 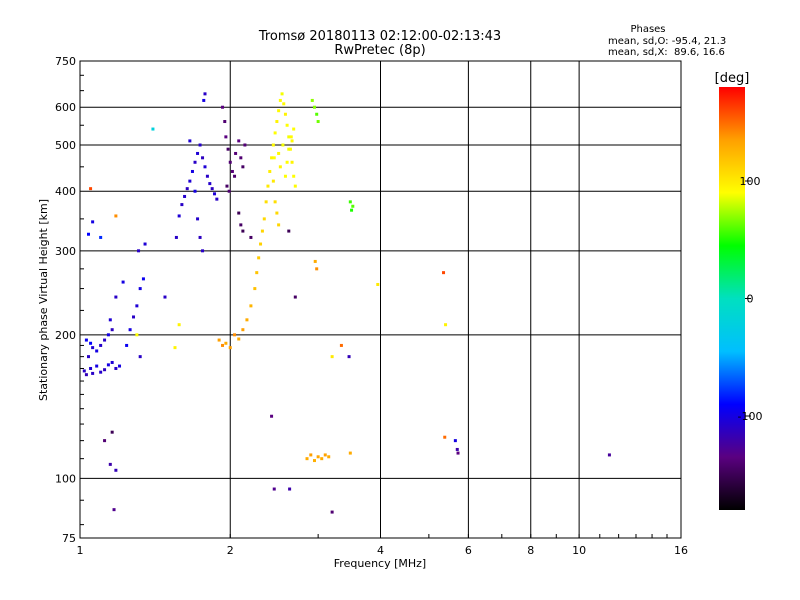 I want to click on y-axis-label: Stationary phase Virtual Height [km], so click(x=43, y=300).